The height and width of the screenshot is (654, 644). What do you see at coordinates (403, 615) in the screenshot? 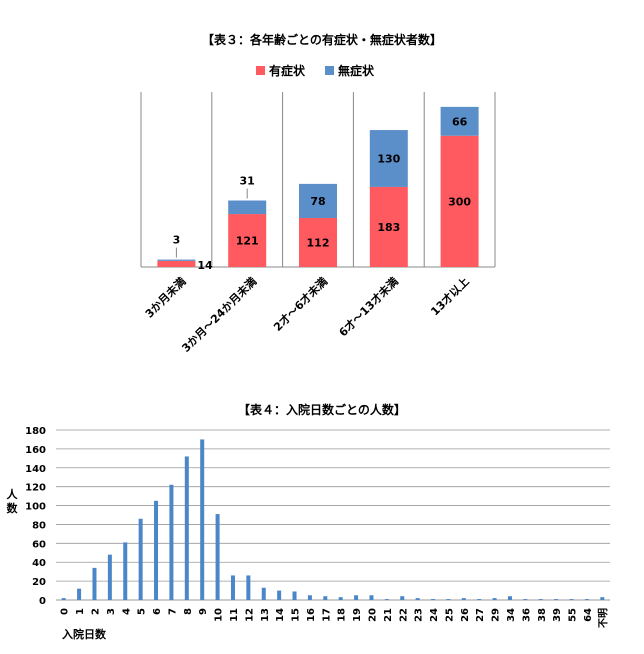
I see `x-tick-label: 22` at bounding box center [403, 615].